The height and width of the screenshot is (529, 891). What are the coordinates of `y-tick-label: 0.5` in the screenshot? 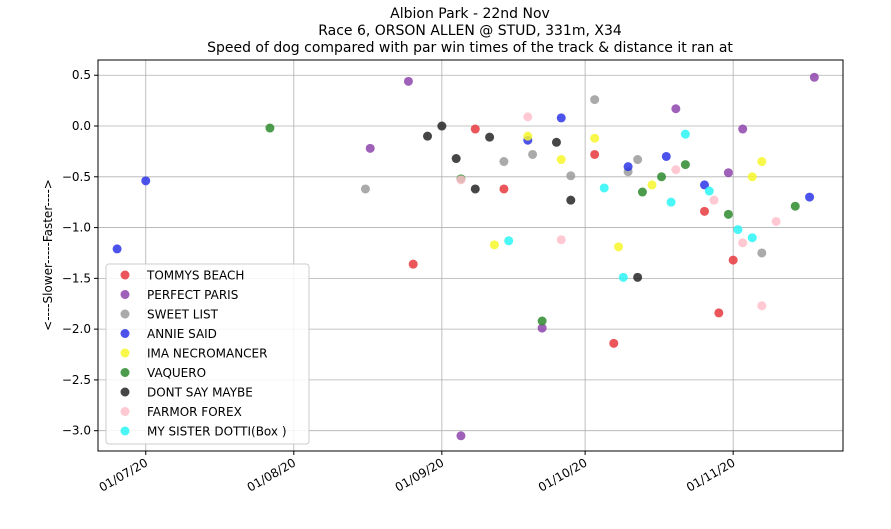 It's located at (81, 75).